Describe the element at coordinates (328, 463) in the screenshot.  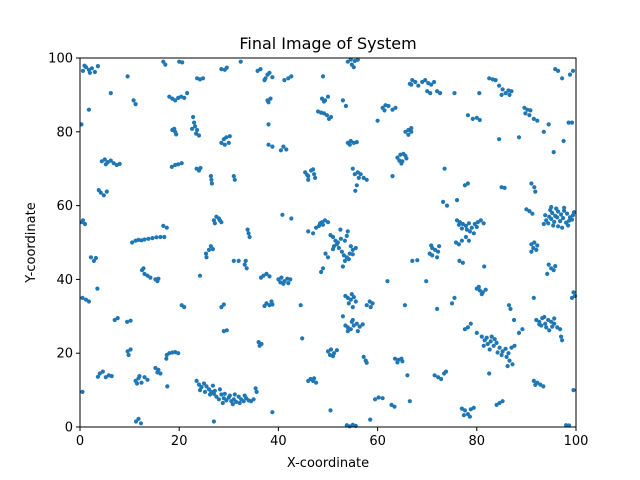
I see `x-axis-label: X-coordinate` at that location.